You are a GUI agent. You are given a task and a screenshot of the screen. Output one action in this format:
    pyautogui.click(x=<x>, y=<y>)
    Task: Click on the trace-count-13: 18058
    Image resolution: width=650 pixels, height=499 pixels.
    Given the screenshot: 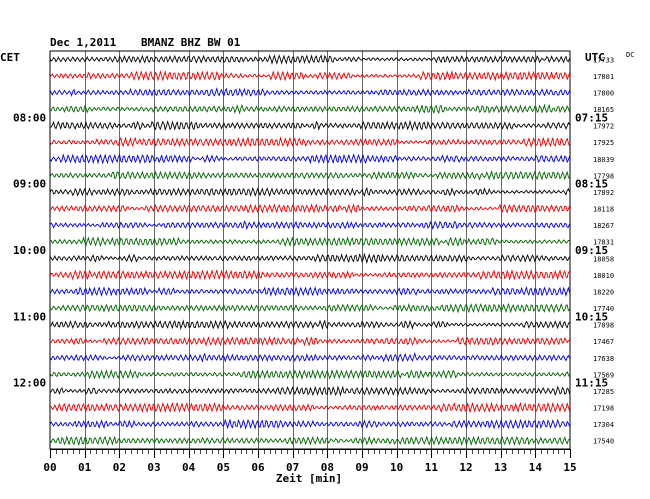 What is the action you would take?
    pyautogui.click(x=603, y=259)
    